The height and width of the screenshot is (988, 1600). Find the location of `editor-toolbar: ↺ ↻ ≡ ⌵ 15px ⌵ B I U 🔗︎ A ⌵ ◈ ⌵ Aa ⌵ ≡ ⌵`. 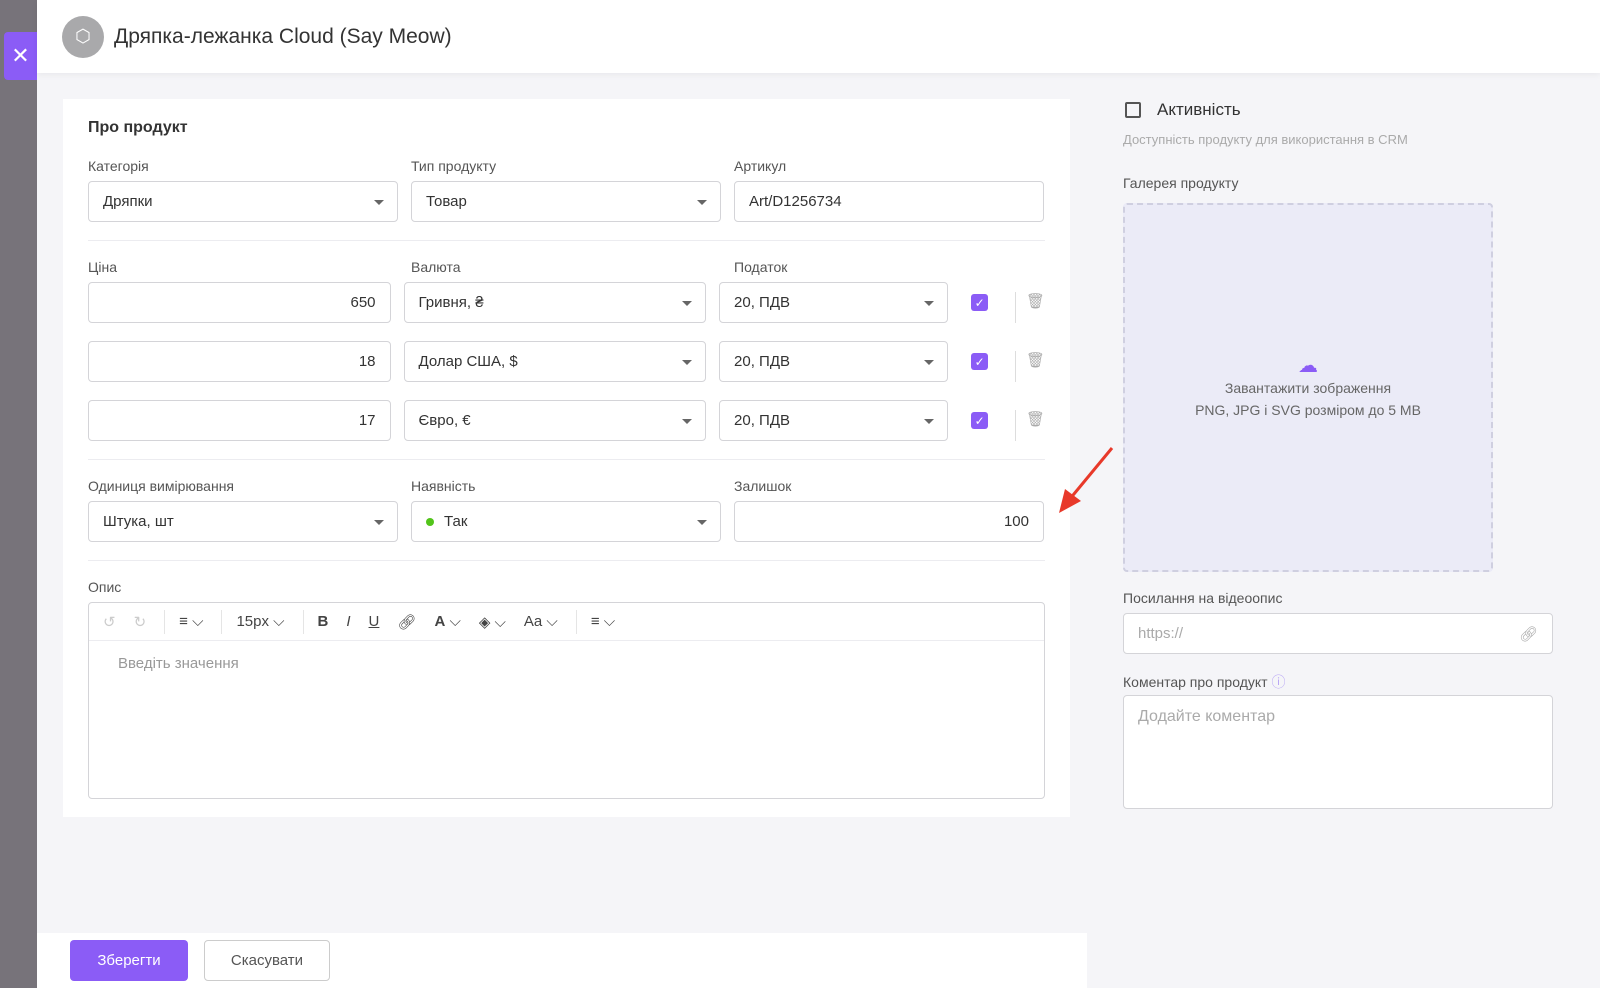

editor-toolbar: ↺ ↻ ≡ ⌵ 15px ⌵ B I U 🔗︎ A ⌵ ◈ ⌵ Aa ⌵ ≡ ⌵ is located at coordinates (566, 622).